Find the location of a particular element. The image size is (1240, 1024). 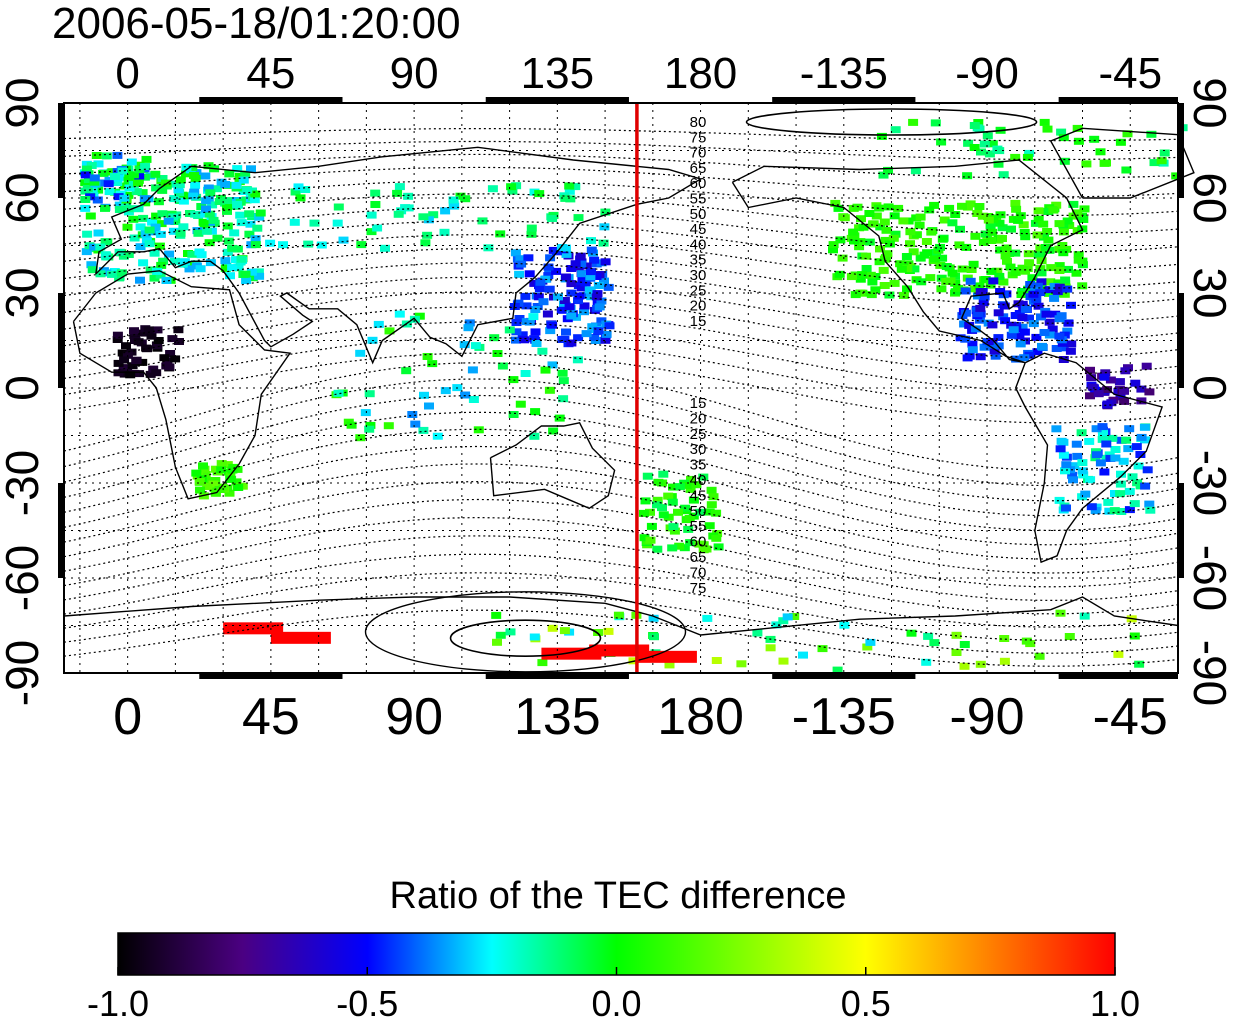

right-lat-tick-label: -60 is located at coordinates (1210, 578).